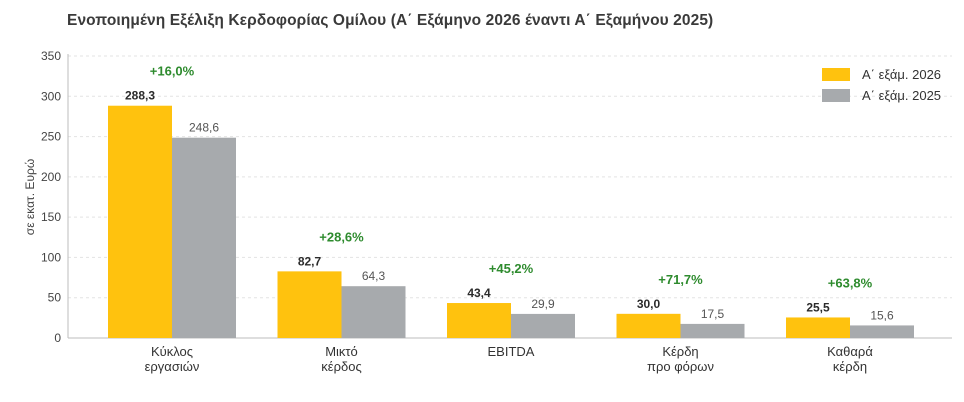 This screenshot has width=964, height=402. Describe the element at coordinates (680, 359) in the screenshot. I see `category-label: Κέρδη προ φόρων` at that location.